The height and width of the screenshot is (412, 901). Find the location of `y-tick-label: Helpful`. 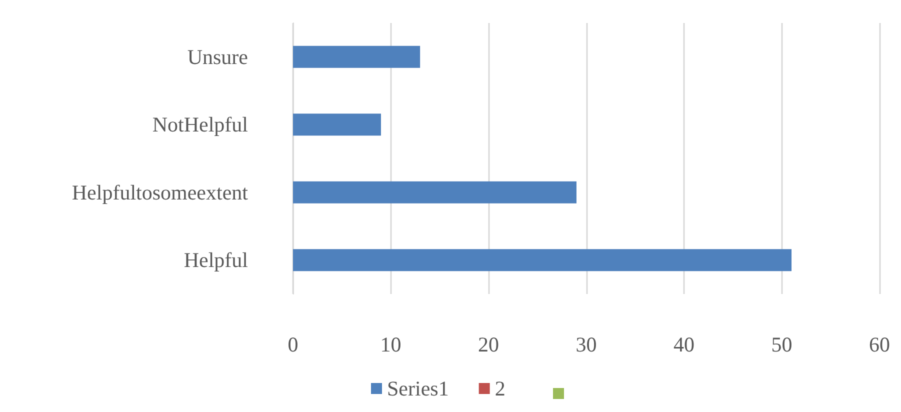

y-tick-label: Helpful is located at coordinates (216, 260).